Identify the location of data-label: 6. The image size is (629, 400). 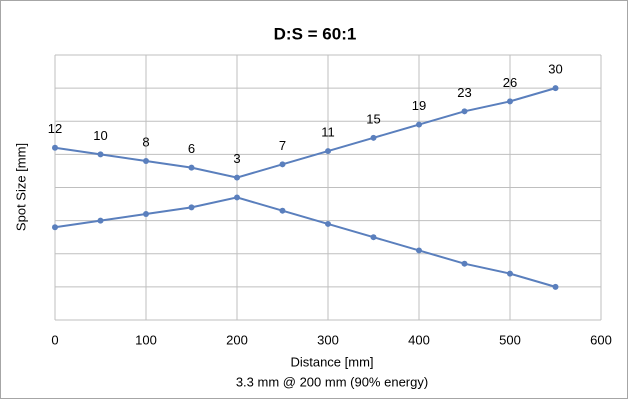
(191, 148).